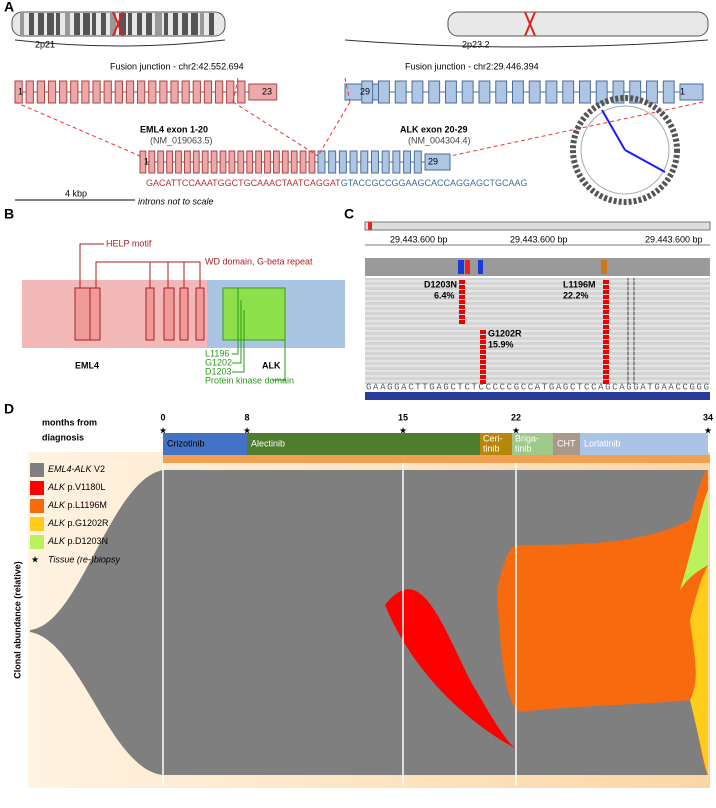 This screenshot has width=716, height=808. I want to click on scale-label: 4 kbp, so click(76, 193).